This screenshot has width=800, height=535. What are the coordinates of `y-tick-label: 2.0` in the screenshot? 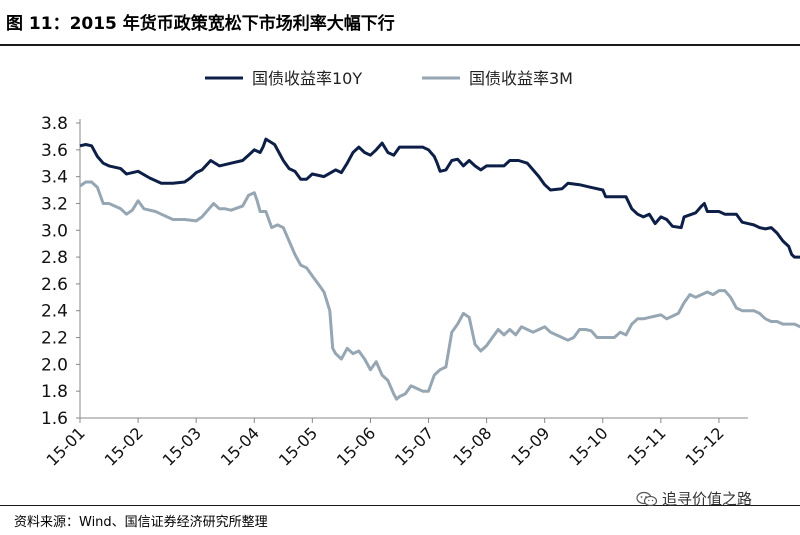 It's located at (54, 365).